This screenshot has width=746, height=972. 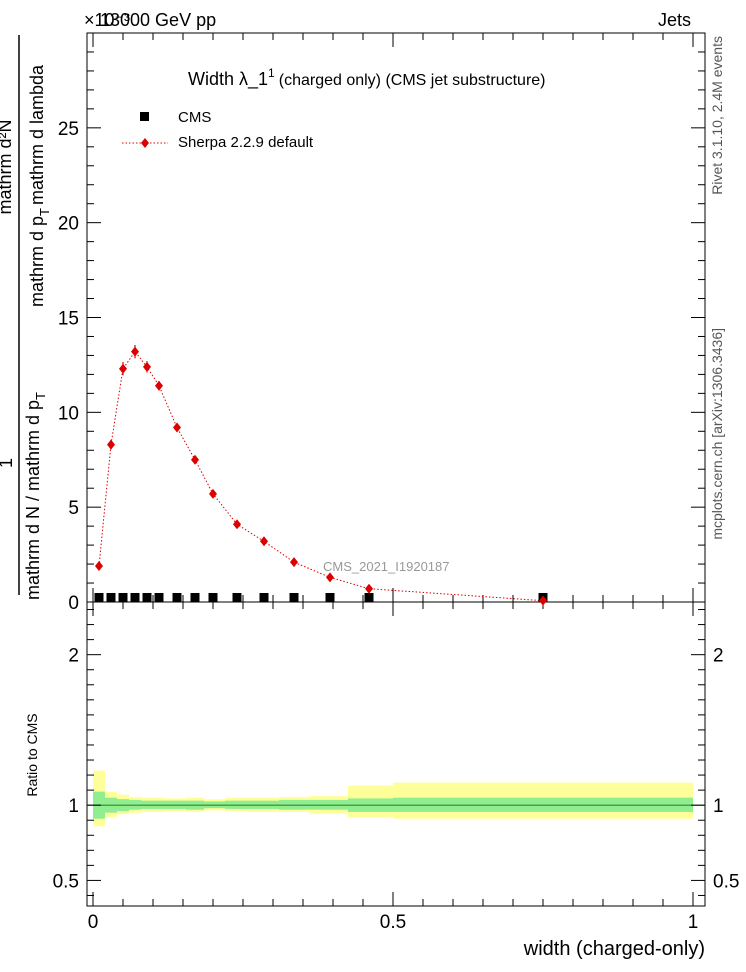 I want to click on main-y-tick-label: 0, so click(x=73, y=603).